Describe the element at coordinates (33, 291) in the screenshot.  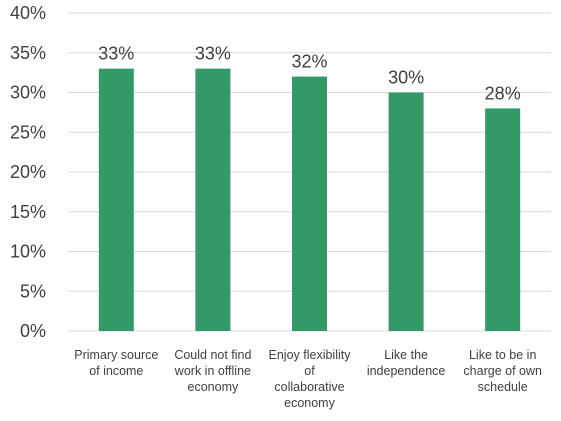
I see `y-tick-label: 5%` at that location.